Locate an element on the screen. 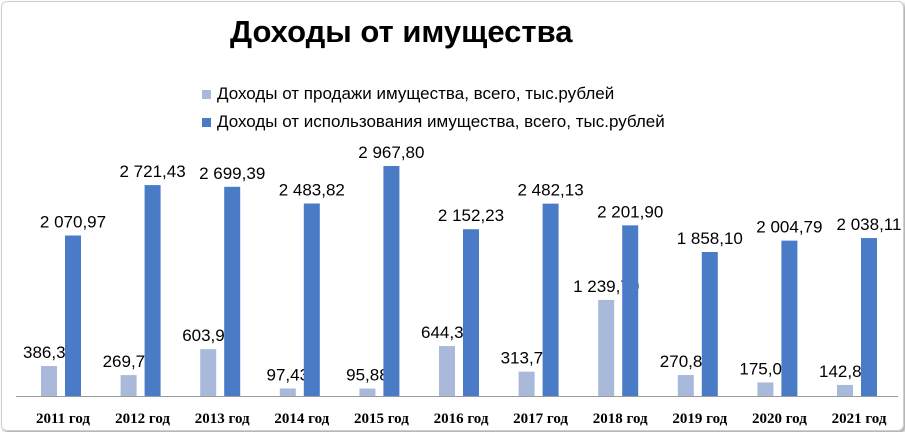  data-label-sales-4: 95,88 is located at coordinates (367, 375).